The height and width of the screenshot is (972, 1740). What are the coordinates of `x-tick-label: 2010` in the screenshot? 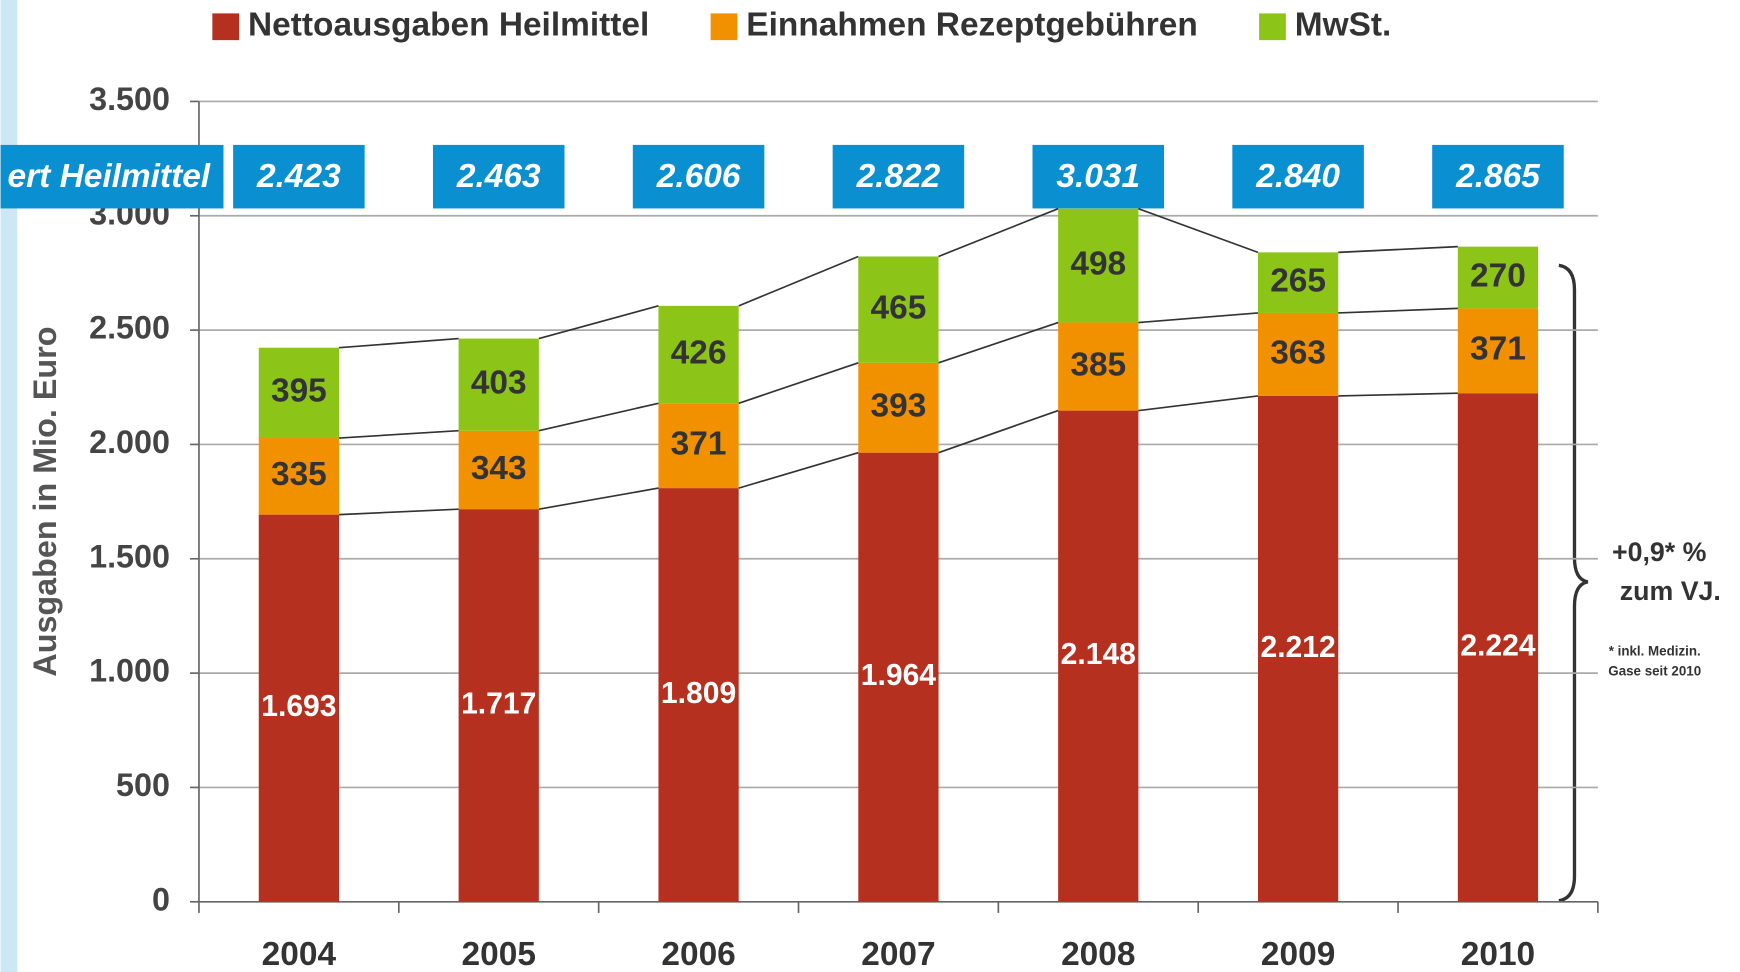 It's located at (1498, 954).